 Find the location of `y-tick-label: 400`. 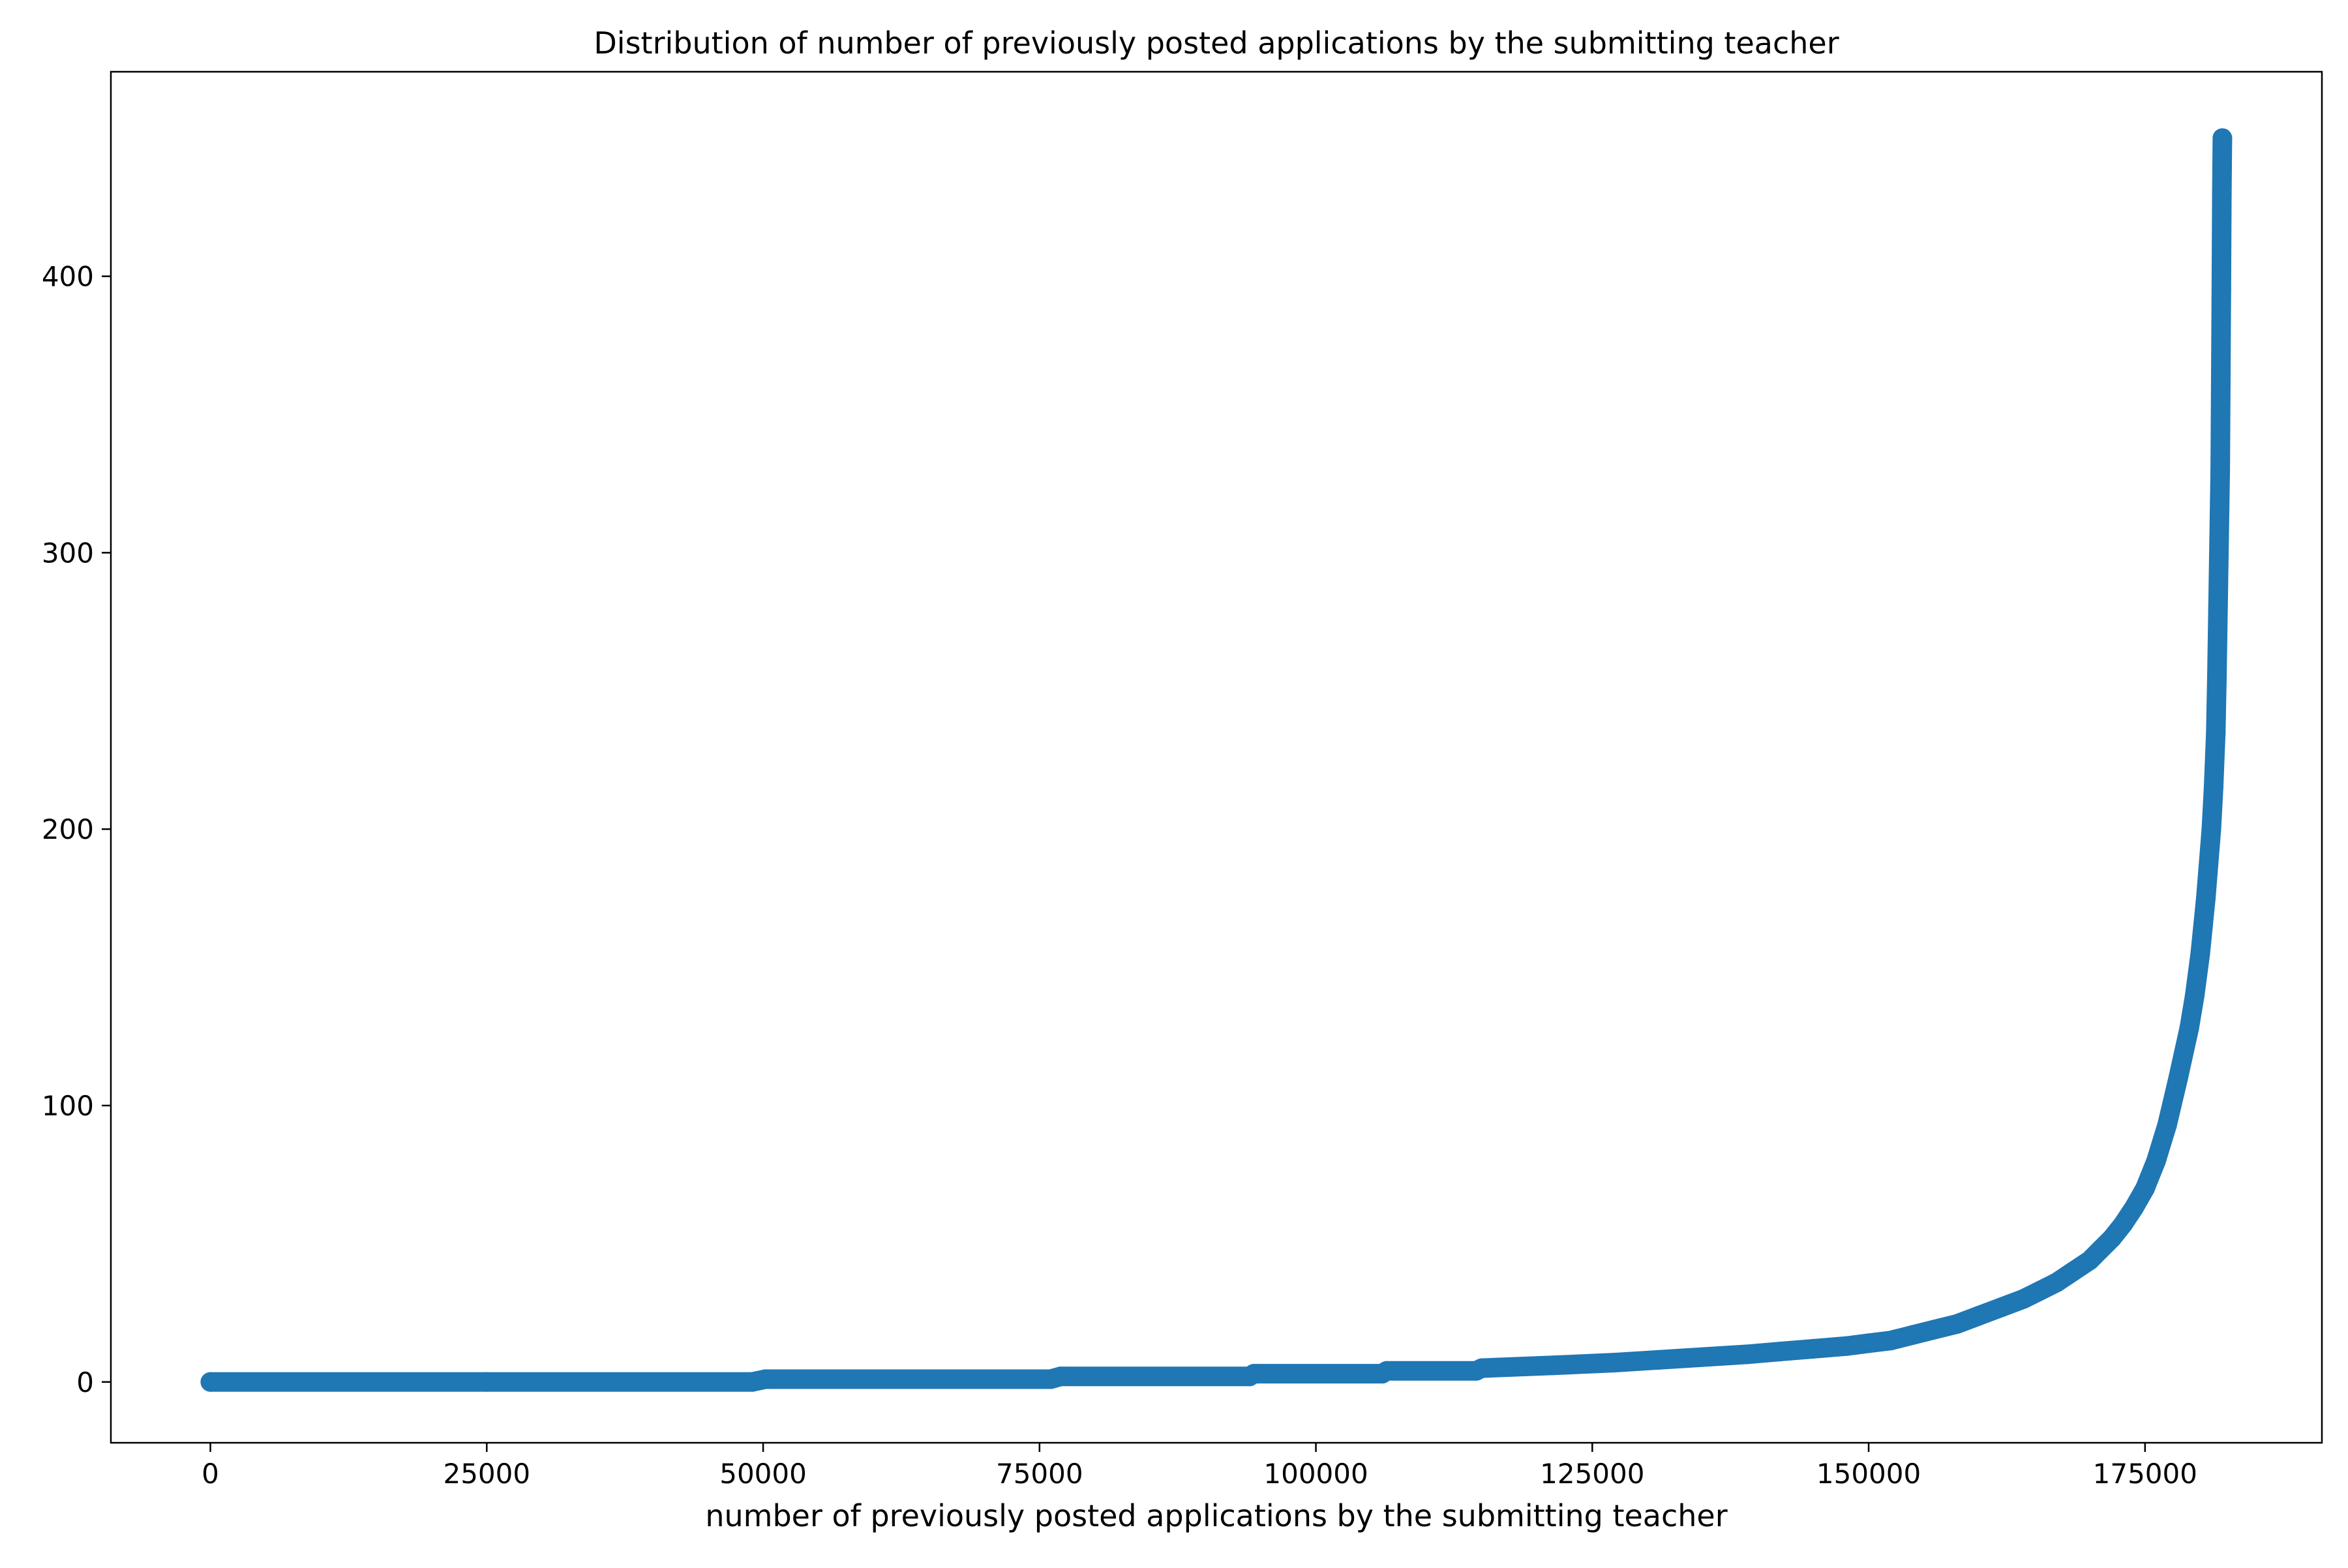

y-tick-label: 400 is located at coordinates (68, 277).